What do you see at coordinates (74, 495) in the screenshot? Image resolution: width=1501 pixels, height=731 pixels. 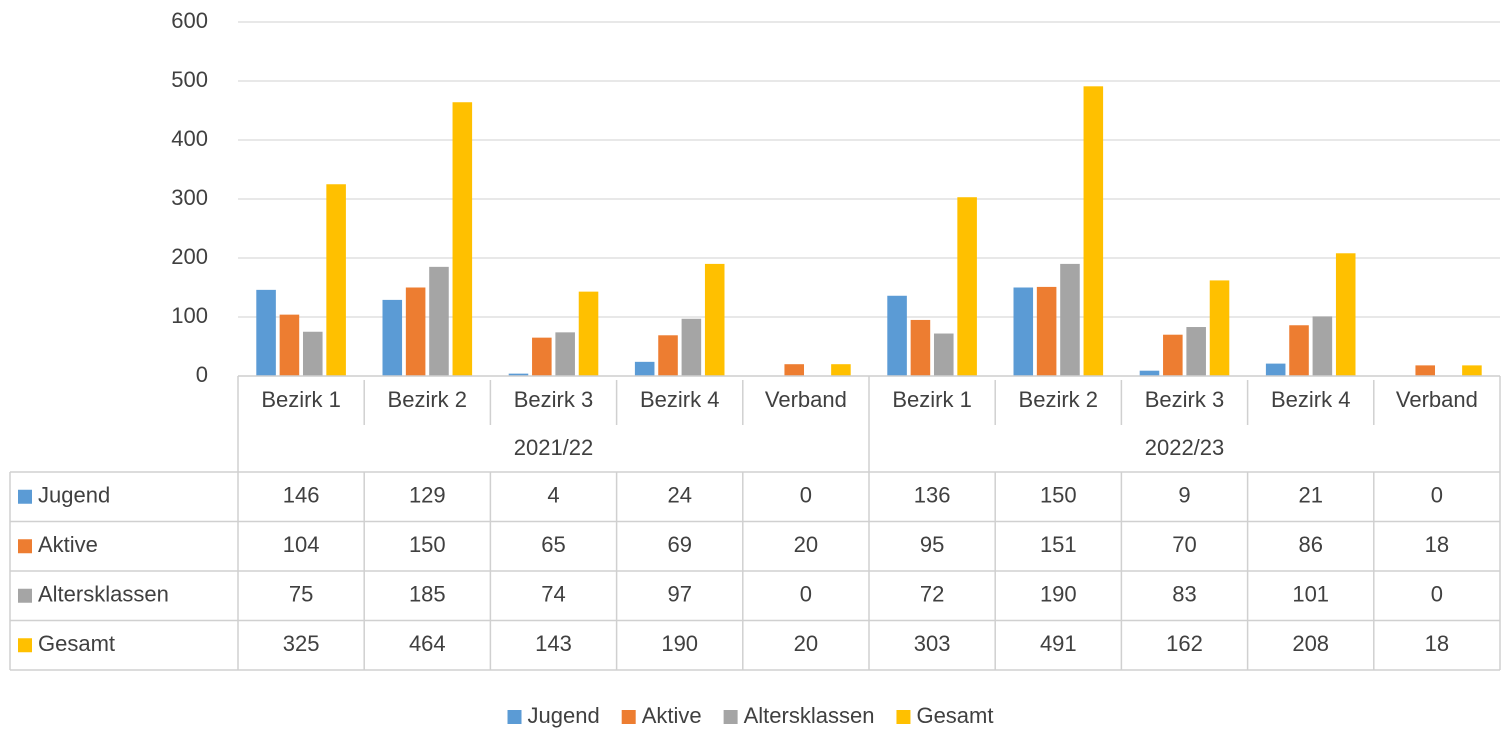 I see `table-row-label: Jugend` at bounding box center [74, 495].